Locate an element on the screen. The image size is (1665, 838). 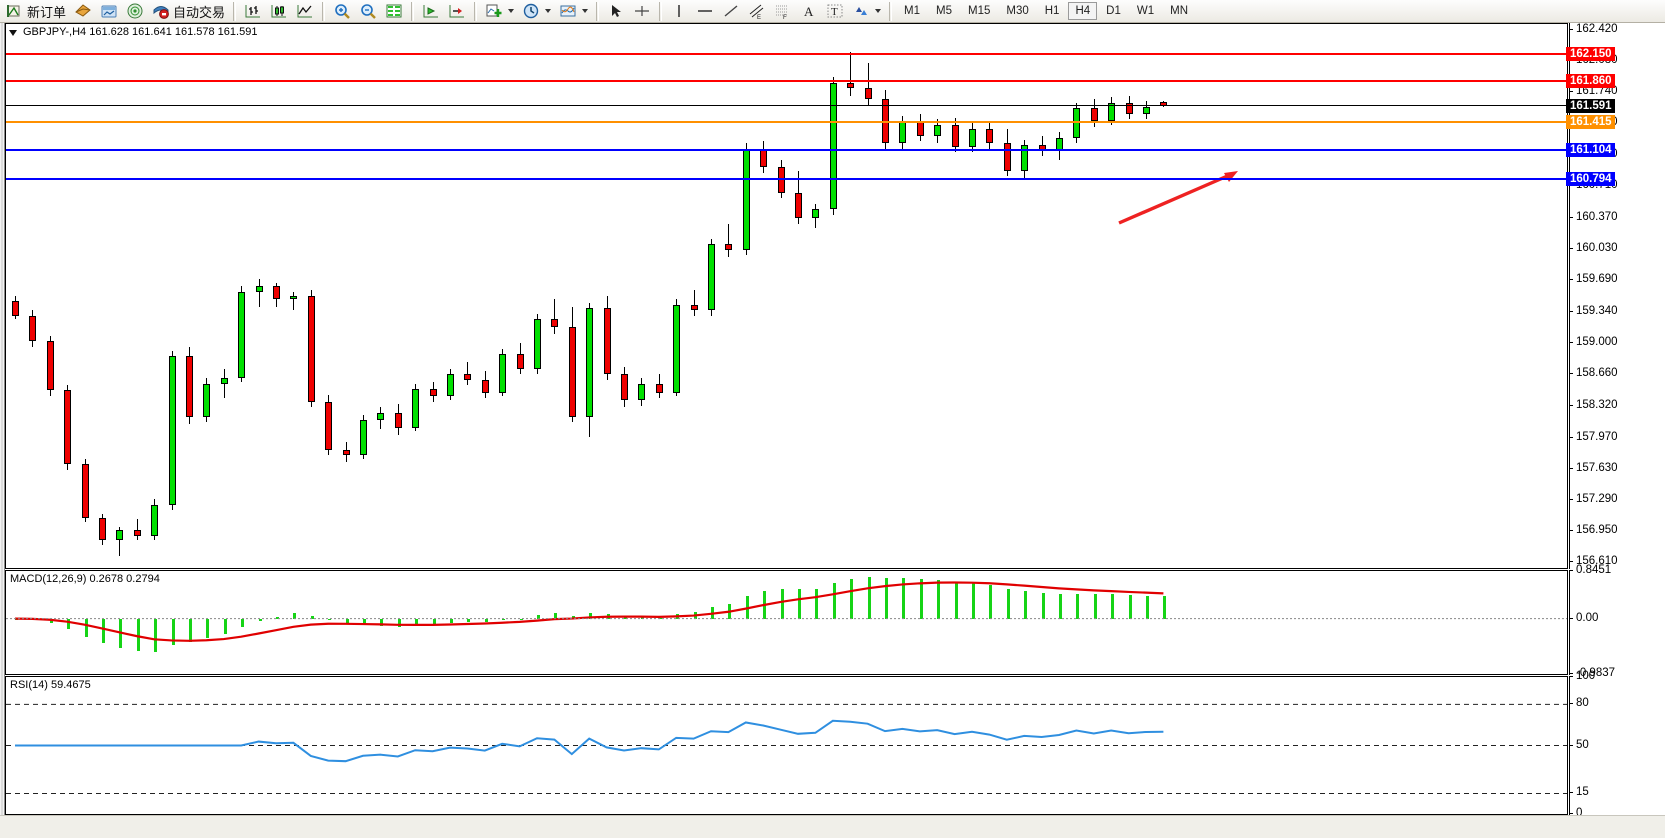
timeframe-w1: W1 is located at coordinates (1145, 11).